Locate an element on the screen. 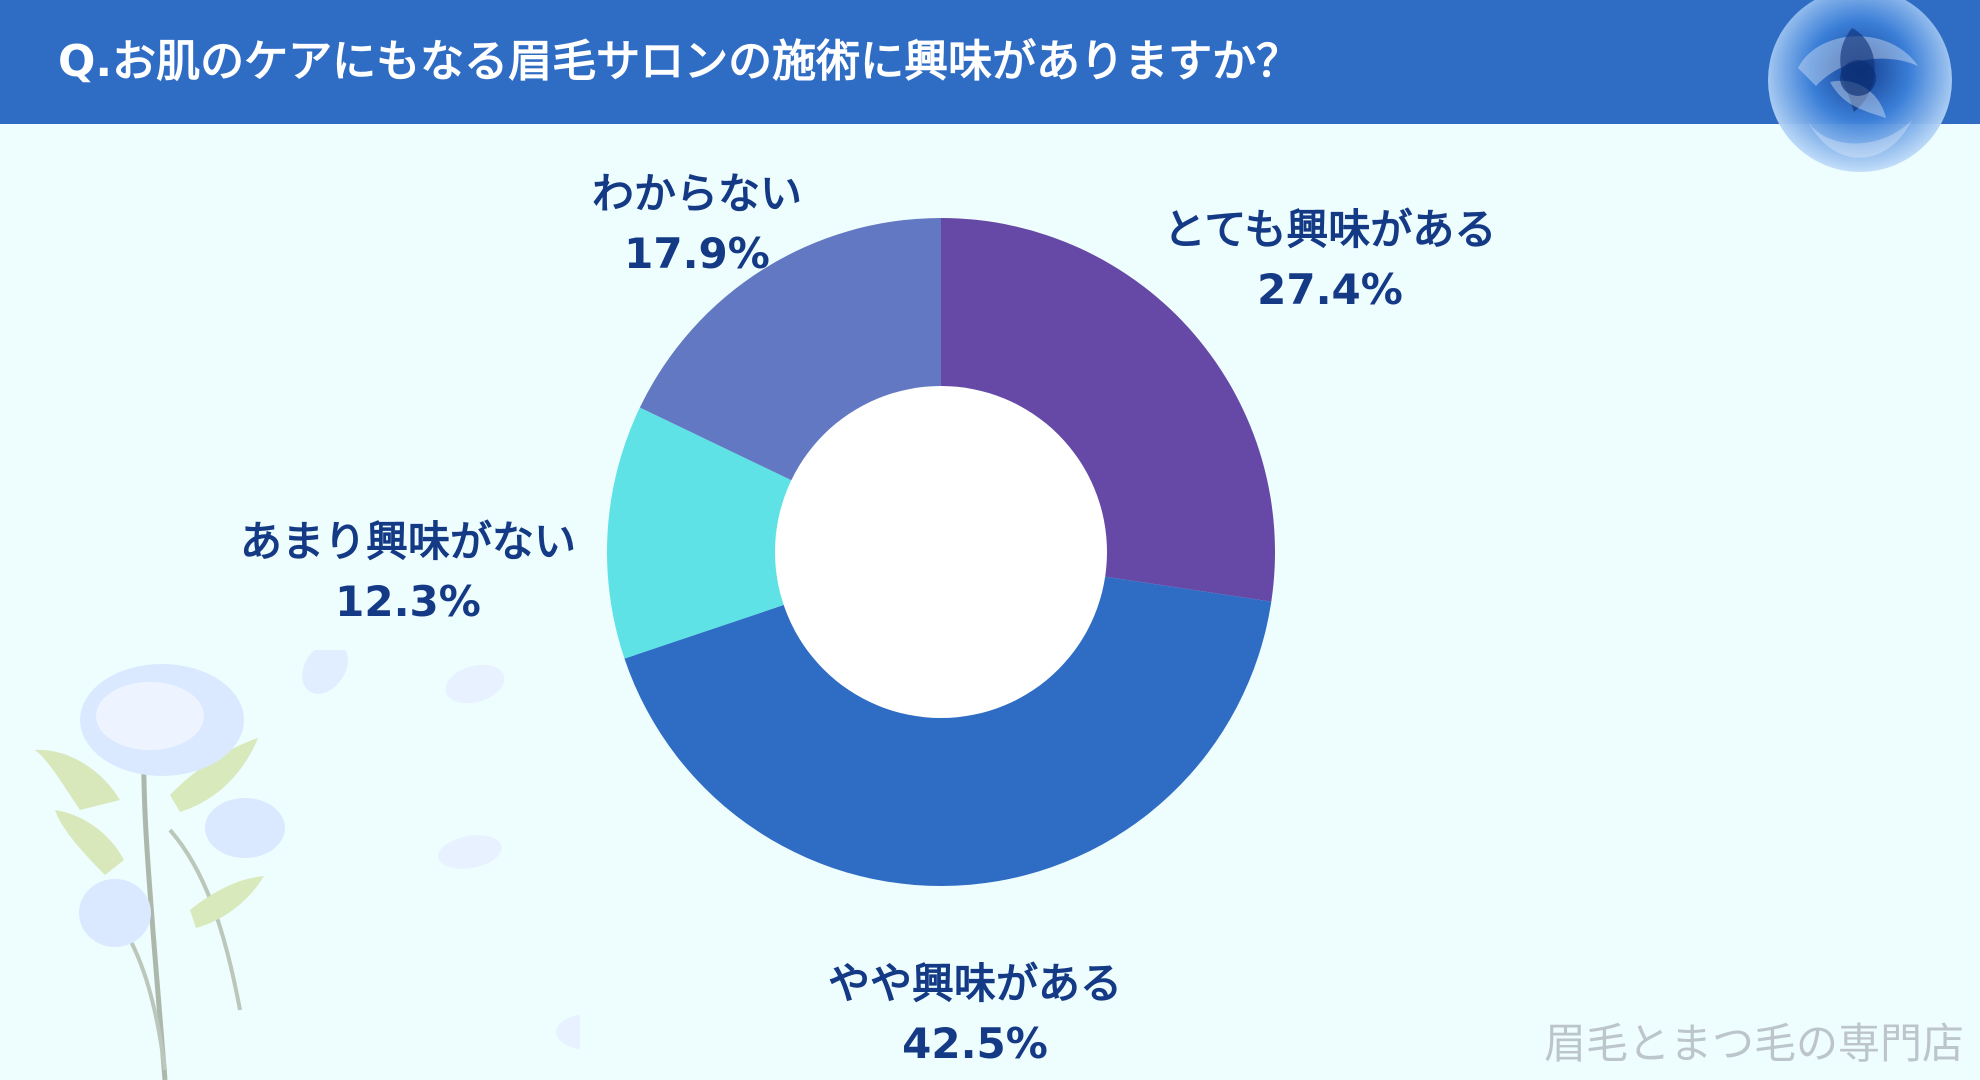 The width and height of the screenshot is (1980, 1080). label-name: あまり興味がない is located at coordinates (408, 541).